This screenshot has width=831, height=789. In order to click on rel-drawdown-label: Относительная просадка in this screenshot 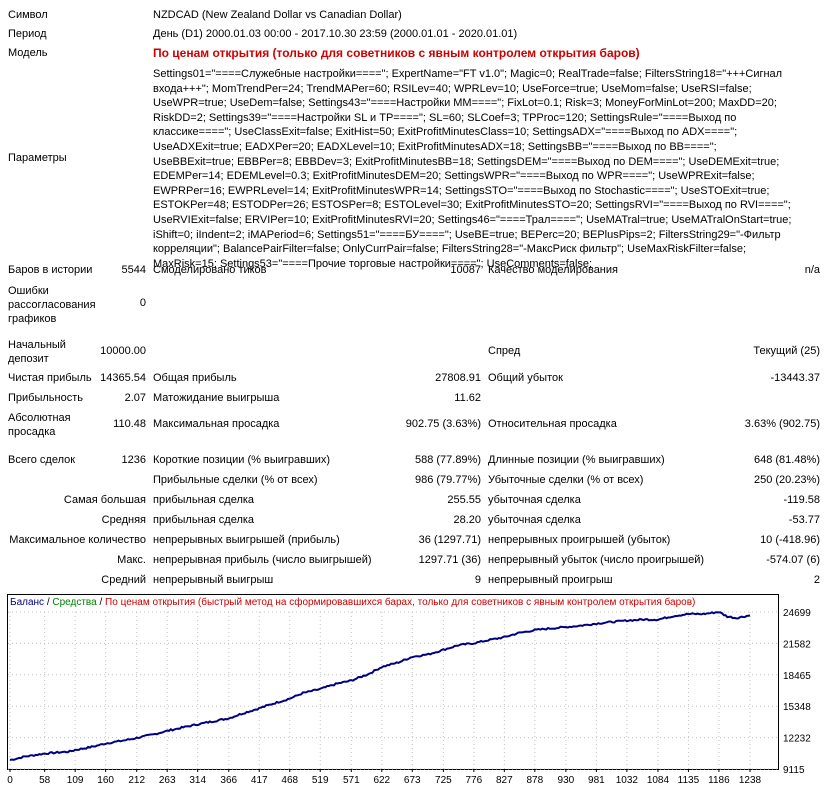, I will do `click(552, 424)`.